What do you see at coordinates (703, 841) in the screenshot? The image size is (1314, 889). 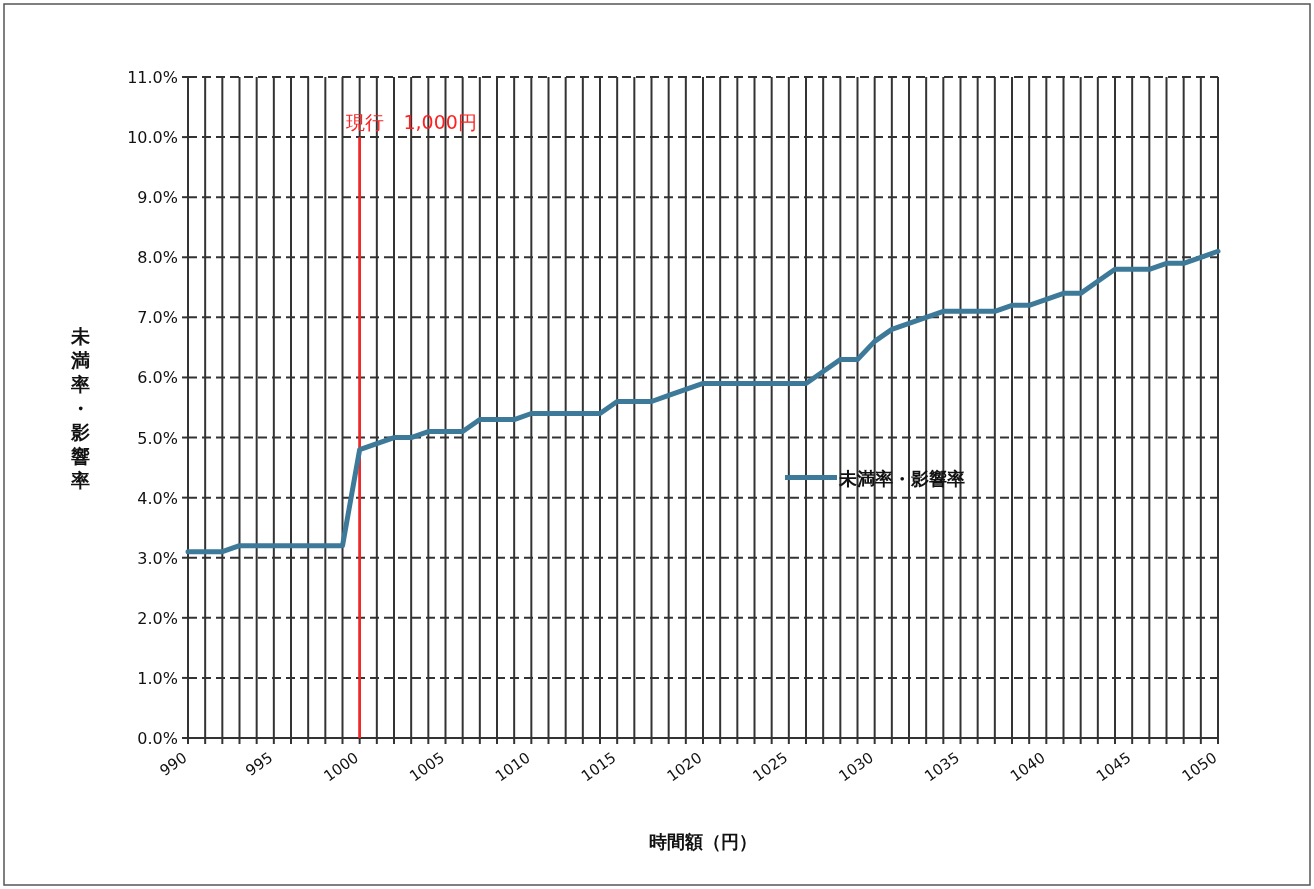 I see `x-axis-title: 時間額（円）` at bounding box center [703, 841].